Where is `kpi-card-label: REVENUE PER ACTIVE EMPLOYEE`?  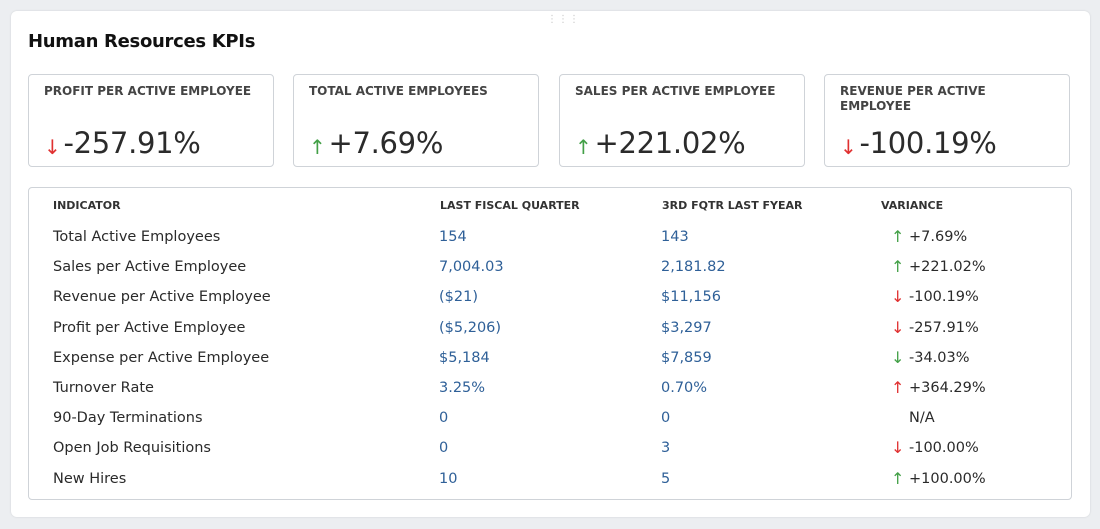 kpi-card-label: REVENUE PER ACTIVE EMPLOYEE is located at coordinates (913, 98).